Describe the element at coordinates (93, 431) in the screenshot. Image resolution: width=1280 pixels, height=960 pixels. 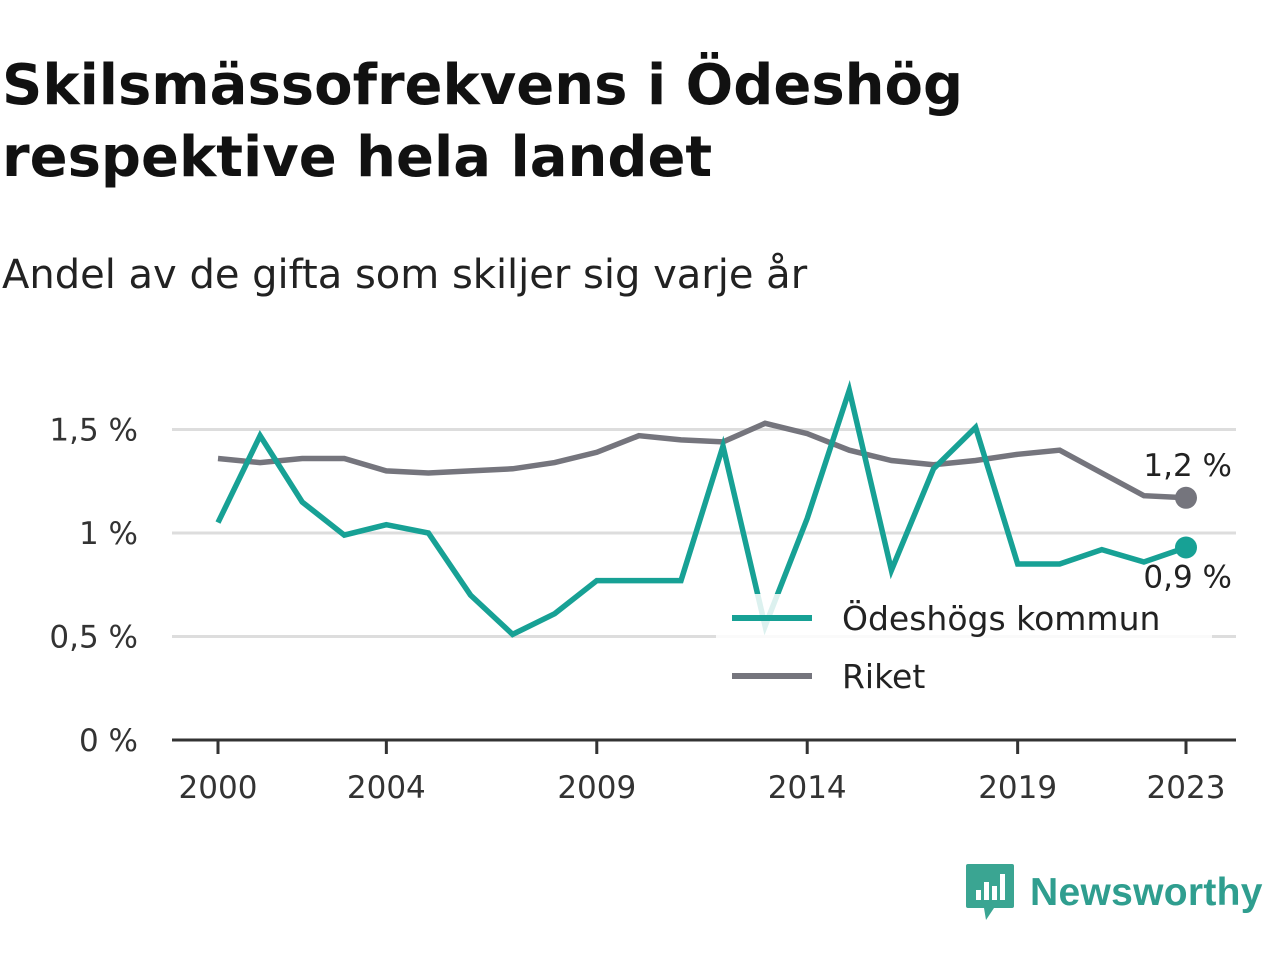
I see `y-tick-label: 1,5 %` at that location.